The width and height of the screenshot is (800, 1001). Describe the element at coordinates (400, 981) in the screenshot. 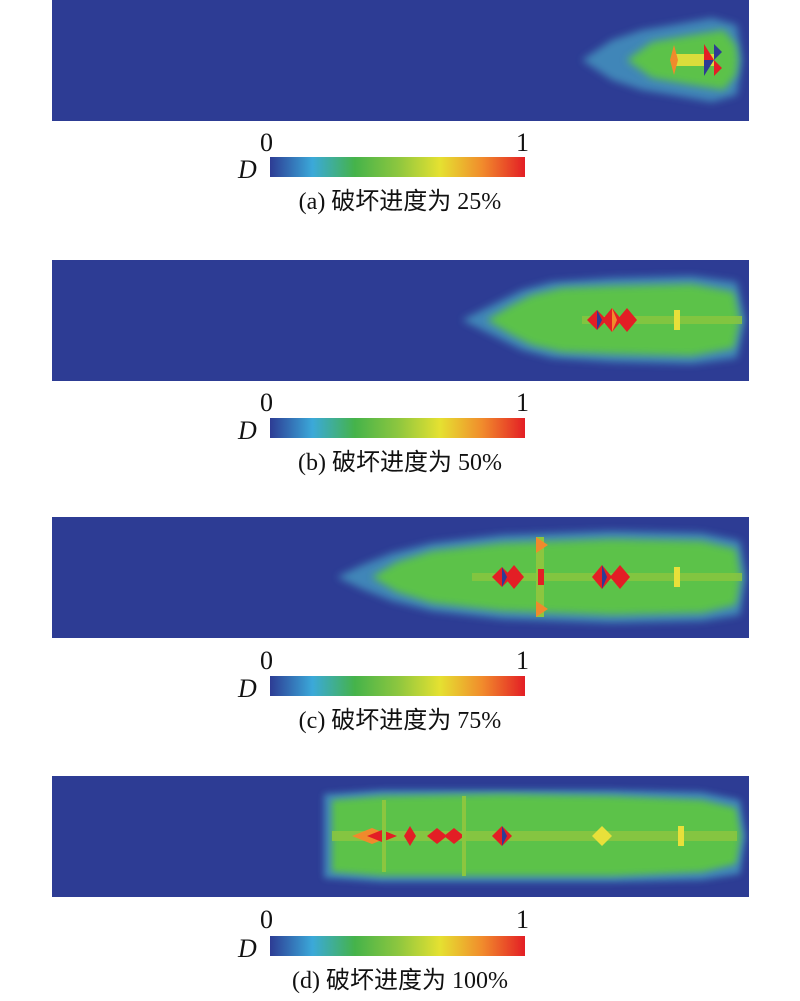

I see `caption-d: (d) 破坏进度为 100%` at that location.